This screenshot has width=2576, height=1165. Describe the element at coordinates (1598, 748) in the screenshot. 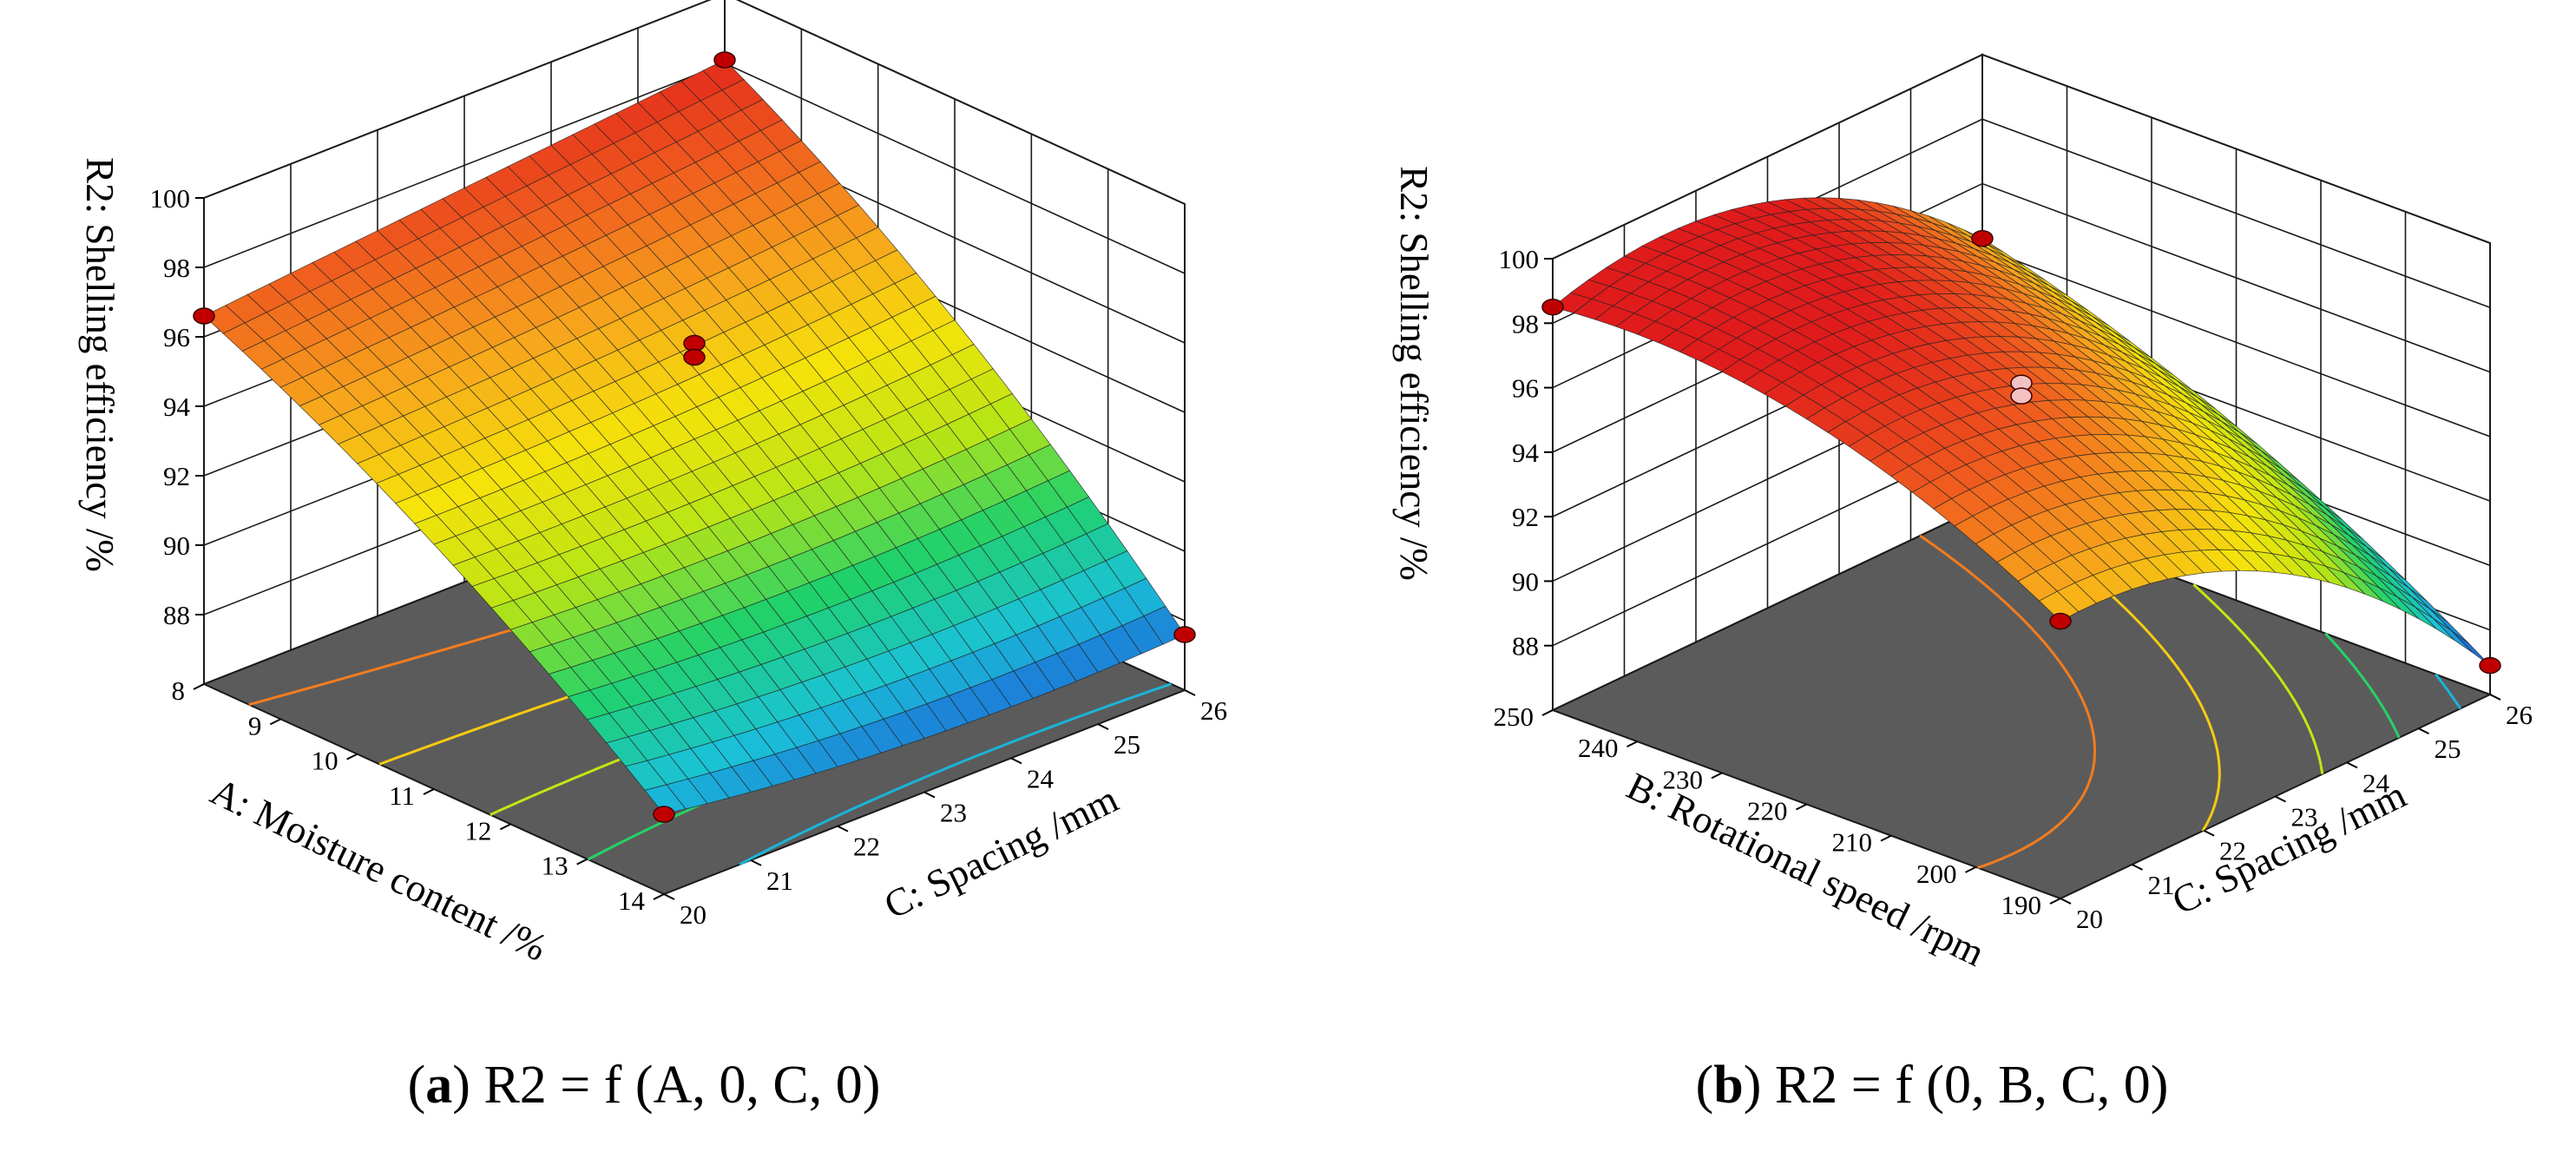

I see `x-tick-label: 240` at that location.